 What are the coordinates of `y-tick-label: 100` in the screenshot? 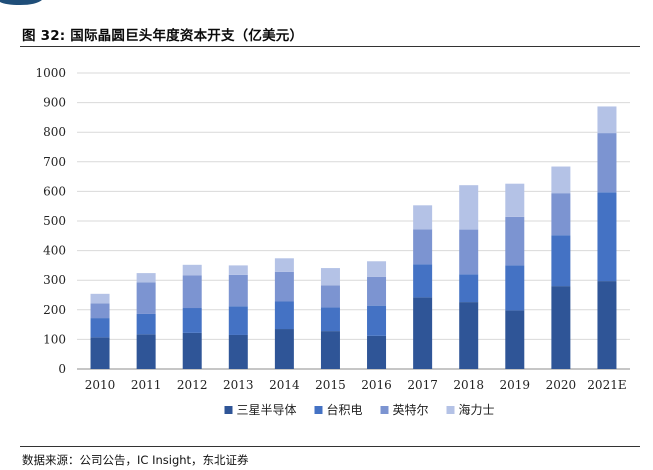 It's located at (54, 339).